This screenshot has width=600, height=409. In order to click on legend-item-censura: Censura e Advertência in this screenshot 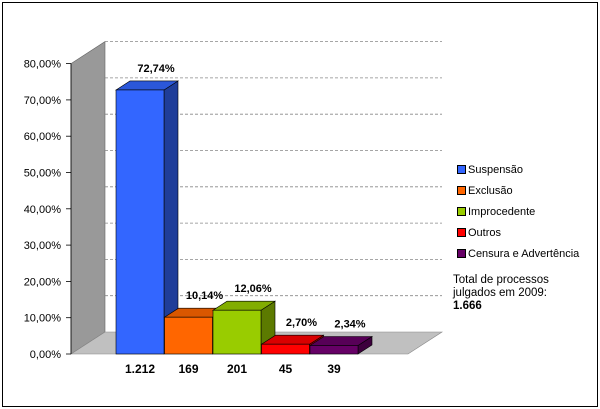, I will do `click(518, 253)`.